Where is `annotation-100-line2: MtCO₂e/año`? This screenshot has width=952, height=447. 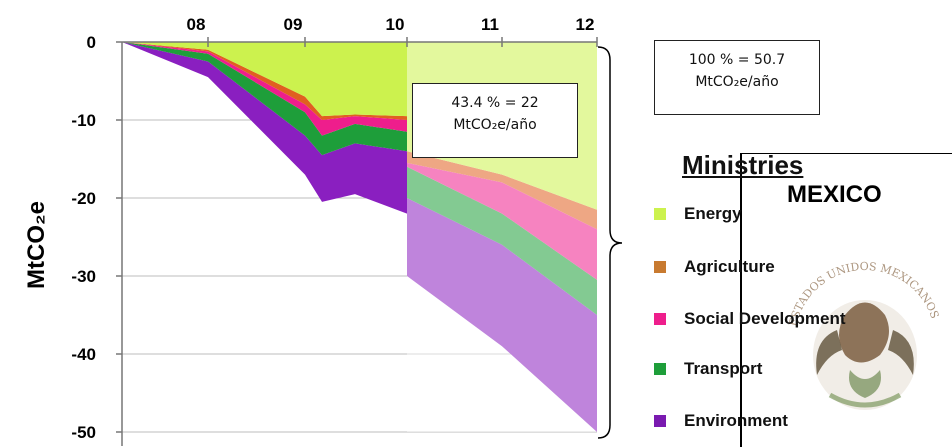 annotation-100-line2: MtCO₂e/año is located at coordinates (737, 82).